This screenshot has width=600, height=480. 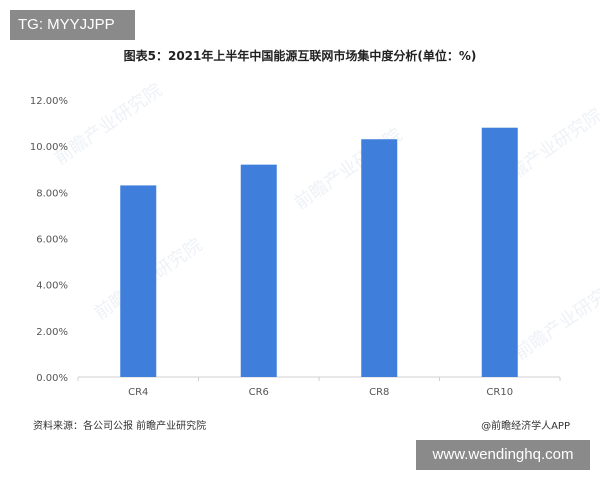 I want to click on bar-cr8, so click(x=379, y=258).